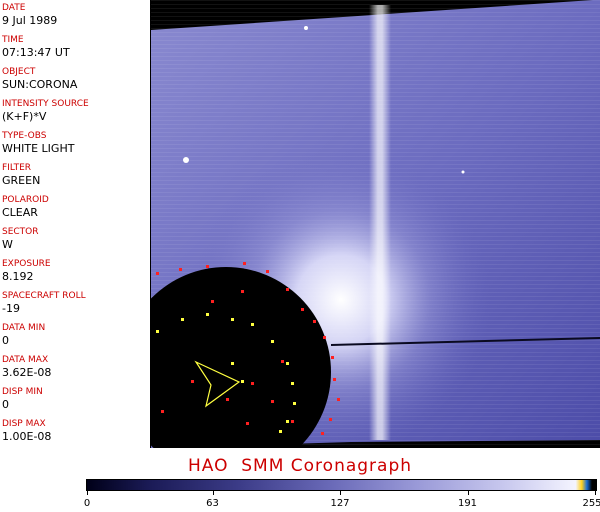 The width and height of the screenshot is (600, 512). What do you see at coordinates (217, 384) in the screenshot?
I see `pylon-outline` at bounding box center [217, 384].